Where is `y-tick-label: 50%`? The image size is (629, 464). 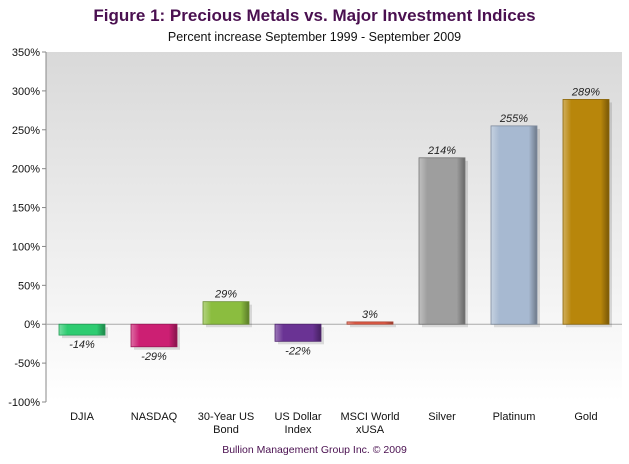
y-tick-label: 50% is located at coordinates (29, 286).